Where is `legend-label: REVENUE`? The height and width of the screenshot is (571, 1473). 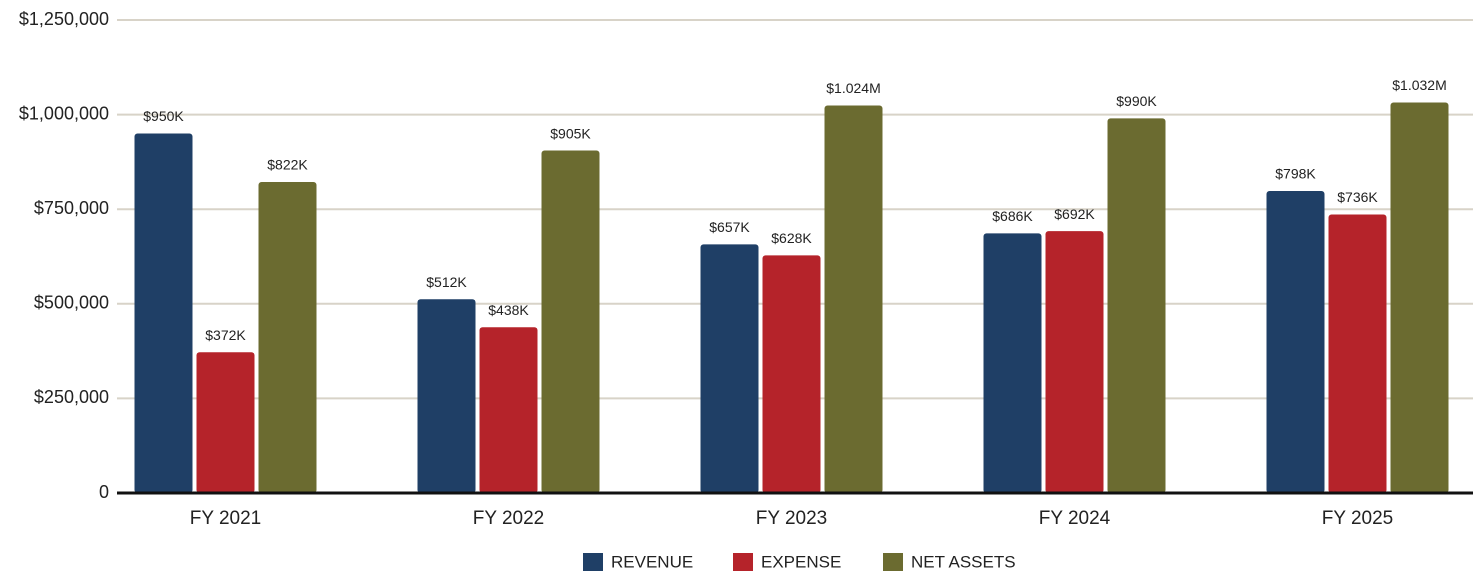 legend-label: REVENUE is located at coordinates (652, 561).